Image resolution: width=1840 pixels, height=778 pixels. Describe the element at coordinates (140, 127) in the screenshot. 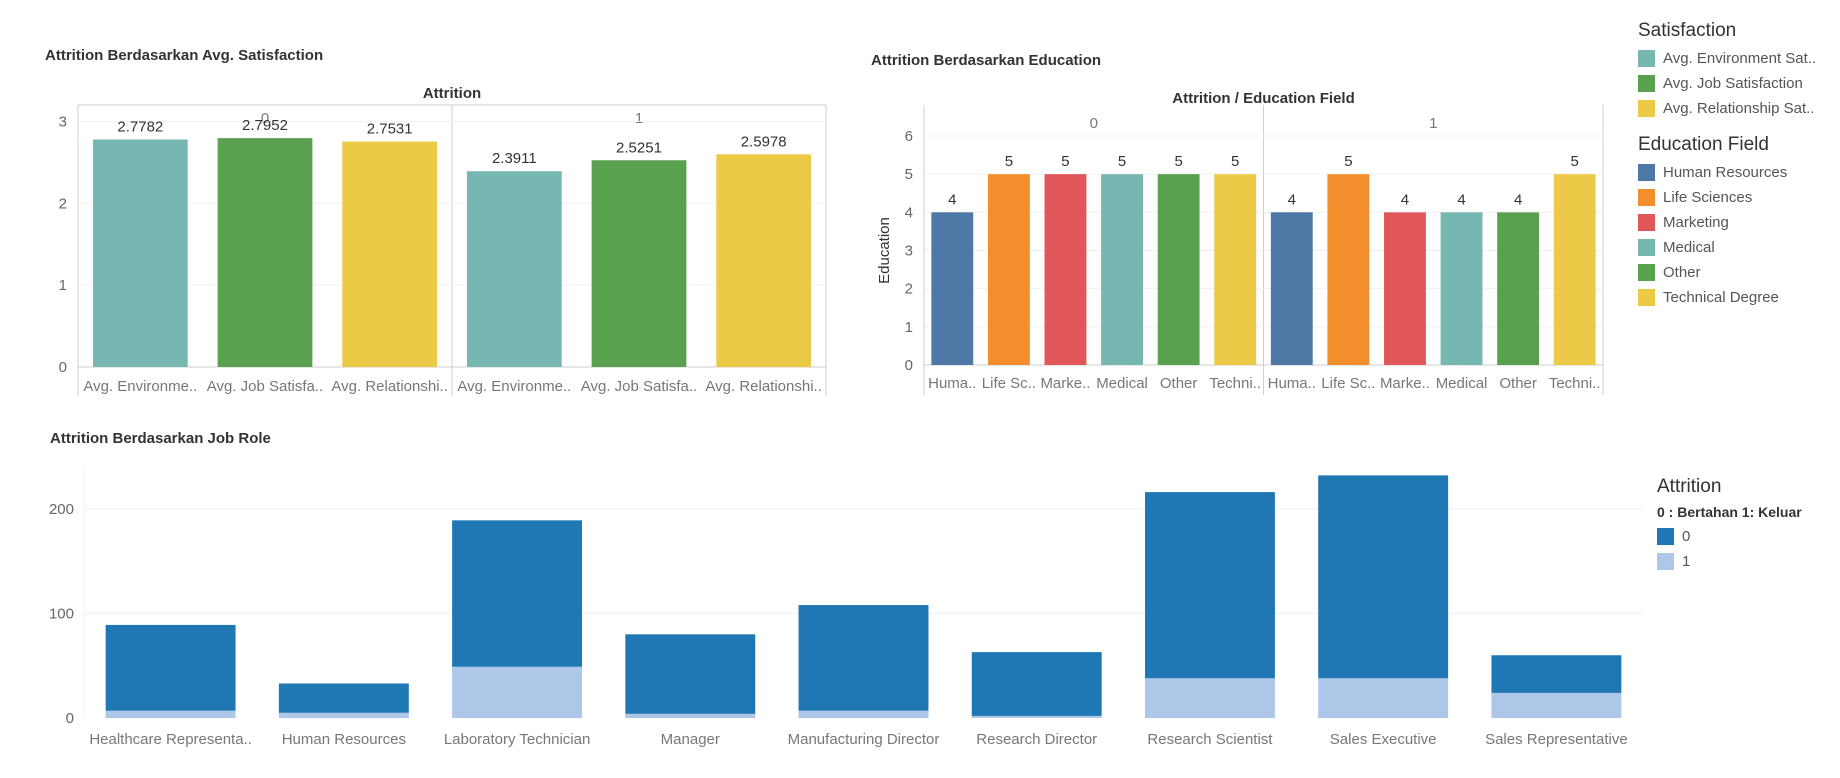

I see `sat-data-label: 2.7782` at that location.